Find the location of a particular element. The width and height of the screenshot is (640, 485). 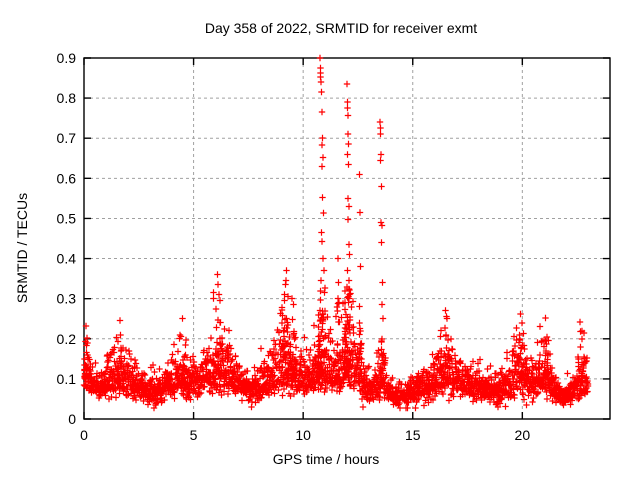

y-tick-label: 0.1 is located at coordinates (67, 379).